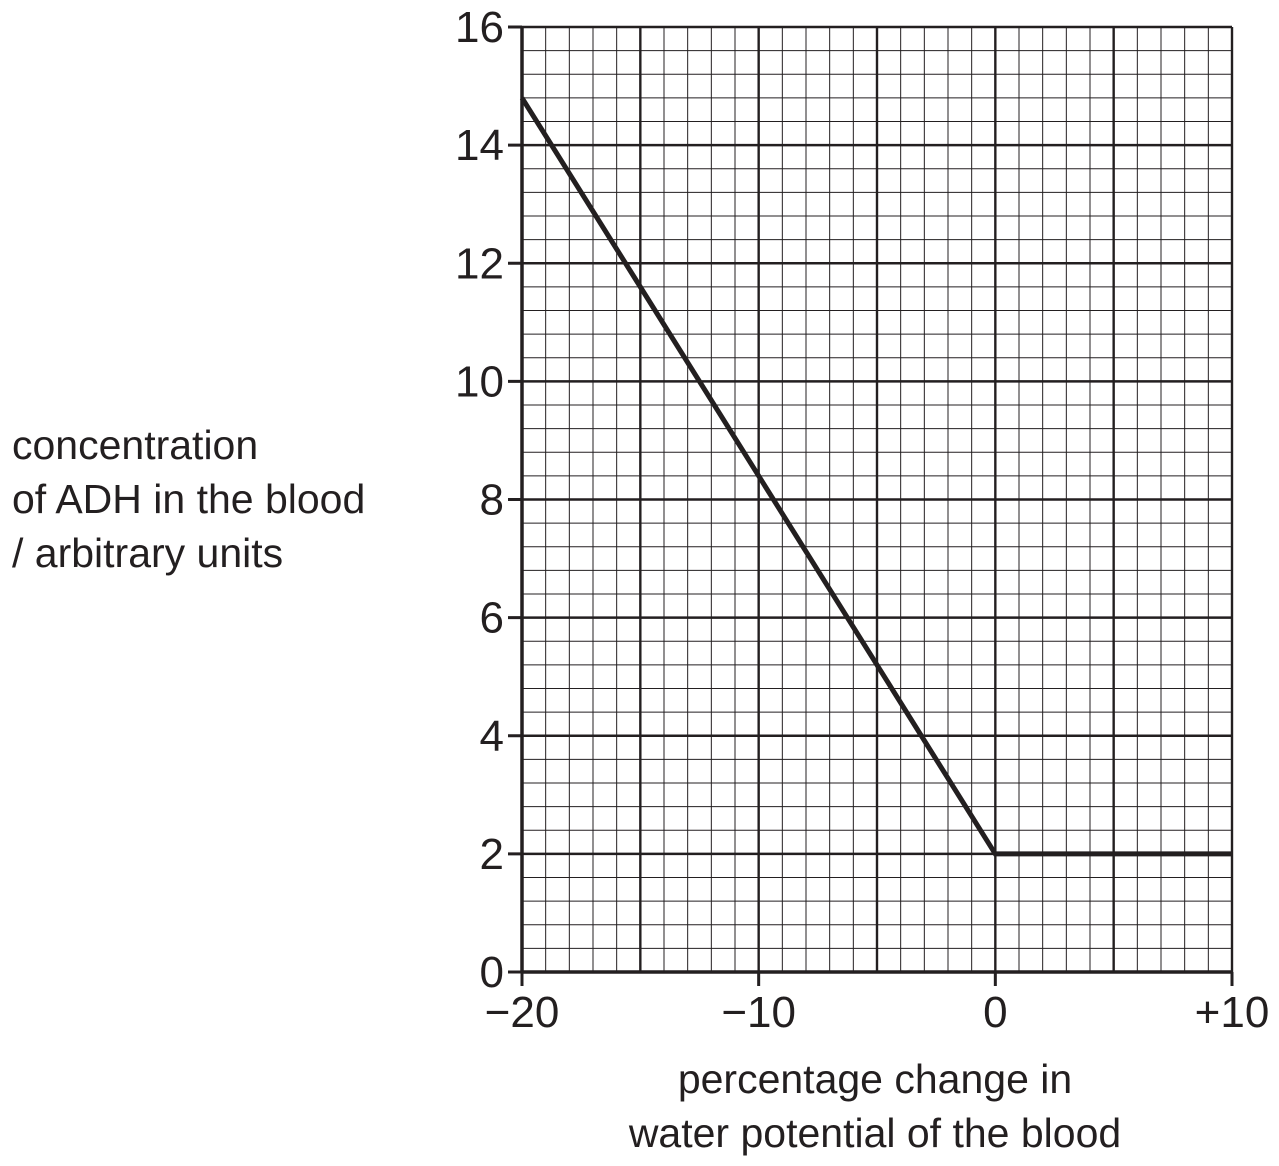  What do you see at coordinates (875, 1133) in the screenshot?
I see `x-axis-label-line-2: water potential of the blood` at bounding box center [875, 1133].